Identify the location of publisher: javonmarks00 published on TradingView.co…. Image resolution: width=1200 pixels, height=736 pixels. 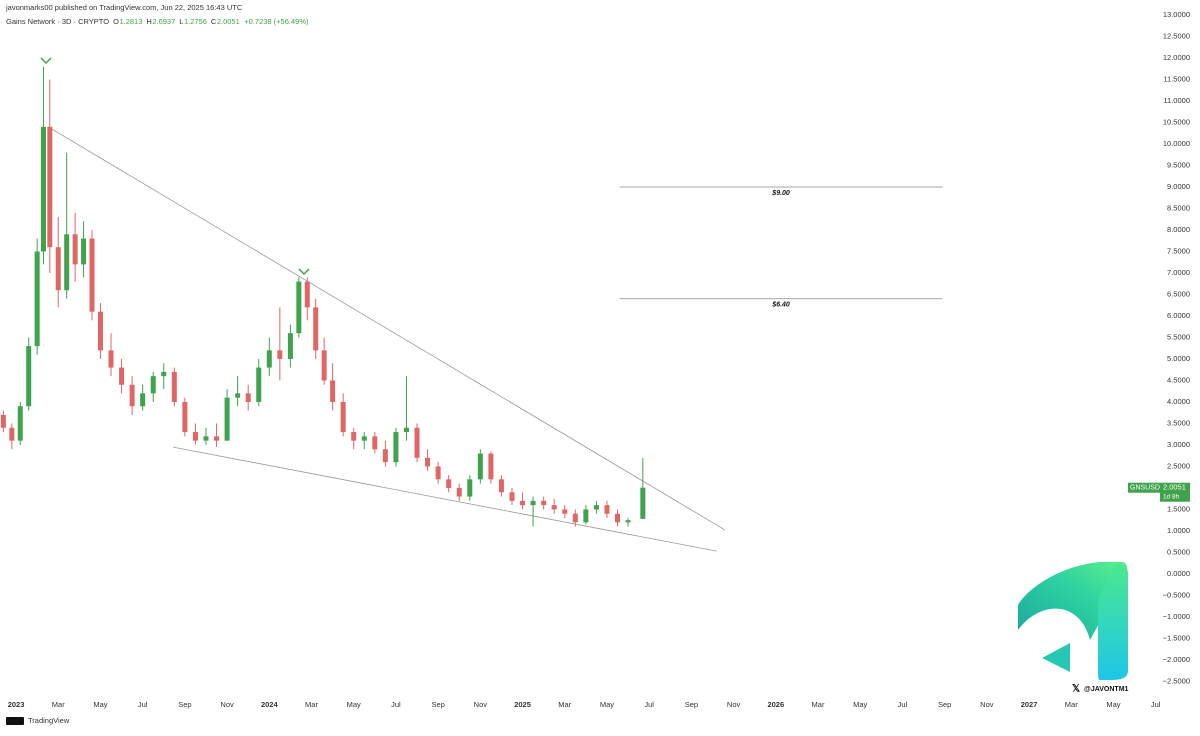
(124, 7).